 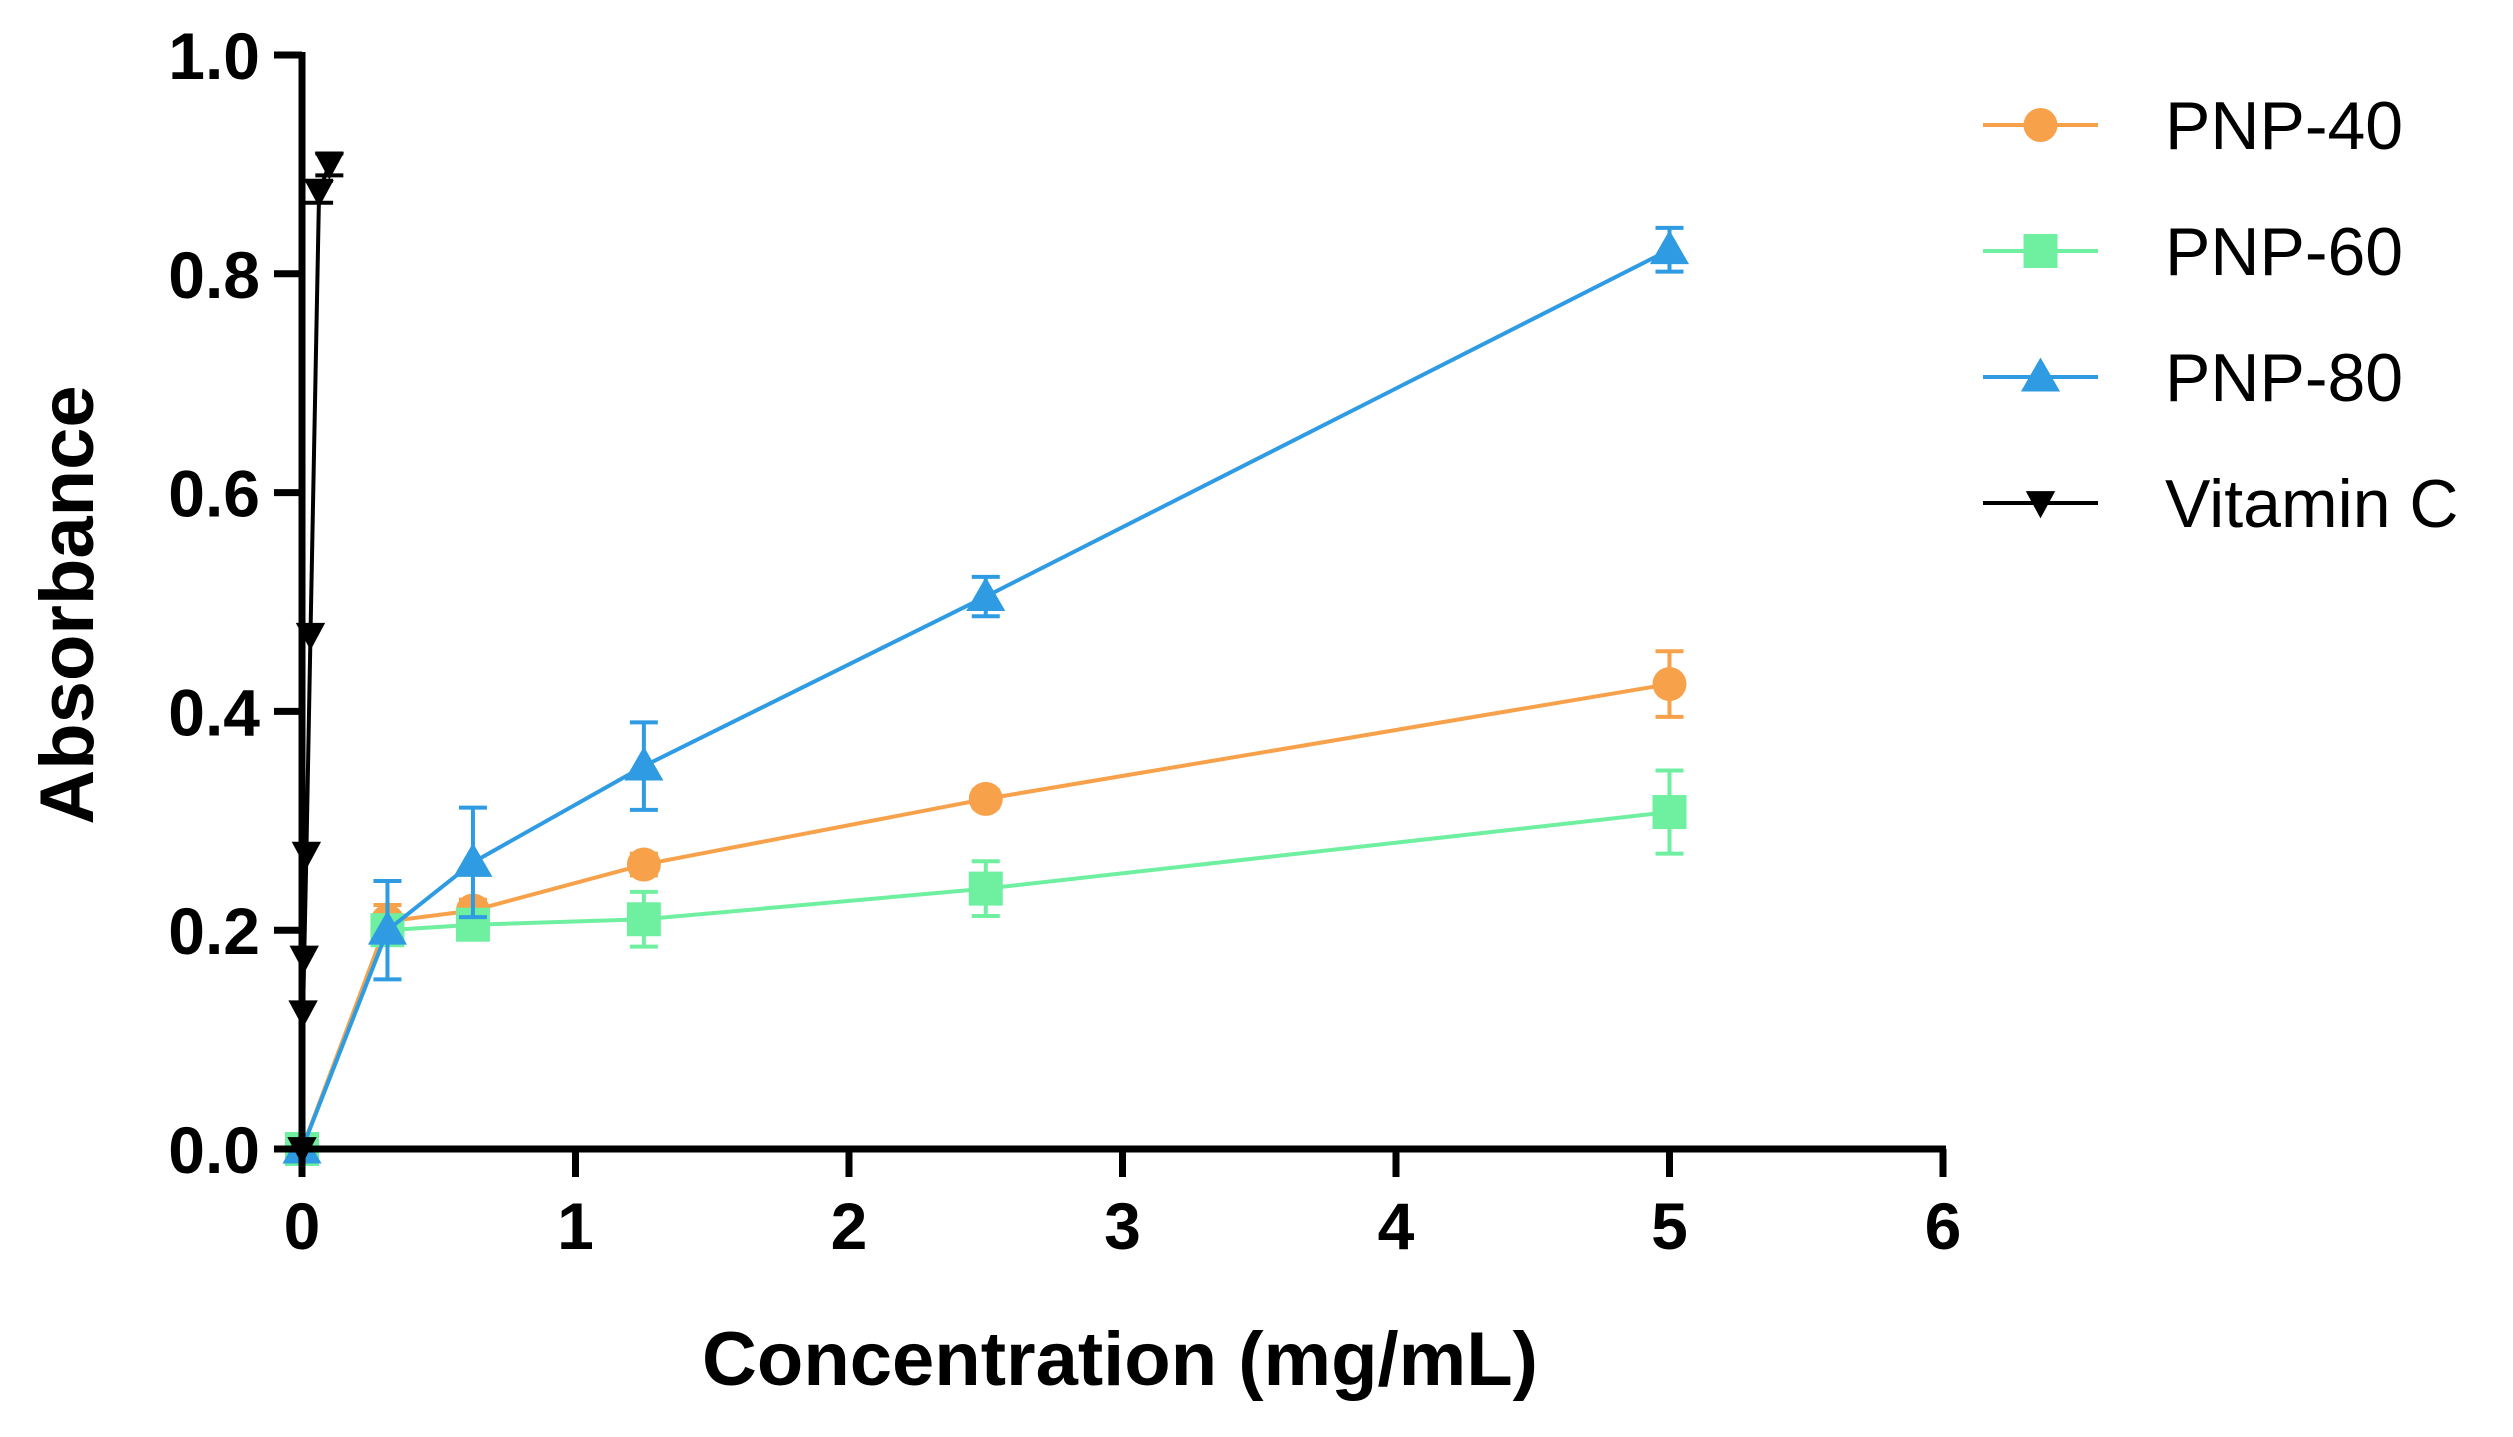 I want to click on legend-marker-vitamin-c, so click(x=2040, y=505).